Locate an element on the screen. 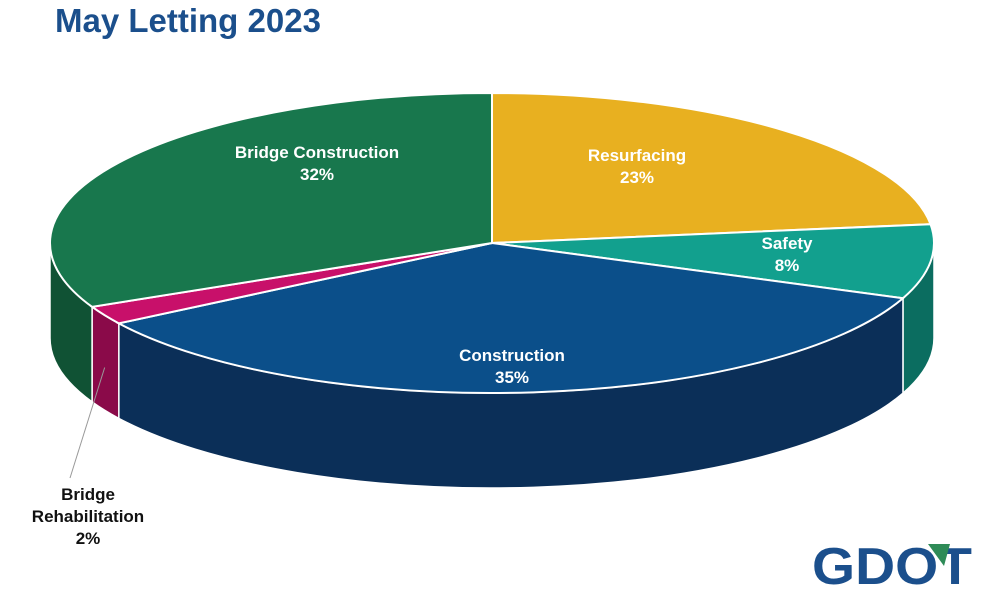 Image resolution: width=1000 pixels, height=600 pixels. slice-label-1: Safety 8% is located at coordinates (787, 254).